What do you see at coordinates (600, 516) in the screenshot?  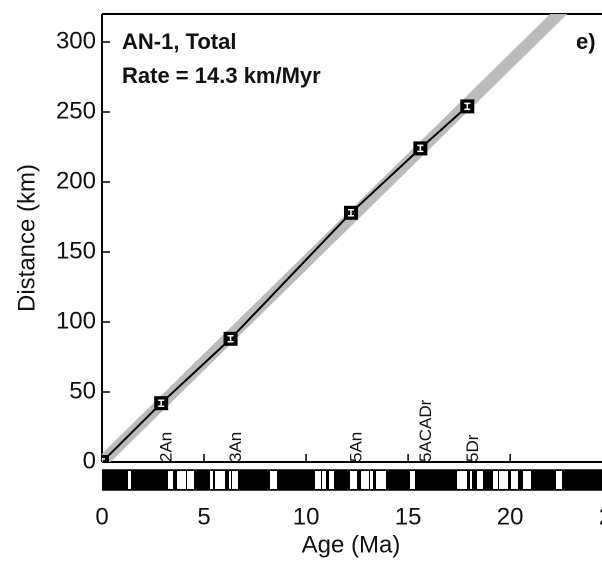 I see `x-tick-label: 25` at bounding box center [600, 516].